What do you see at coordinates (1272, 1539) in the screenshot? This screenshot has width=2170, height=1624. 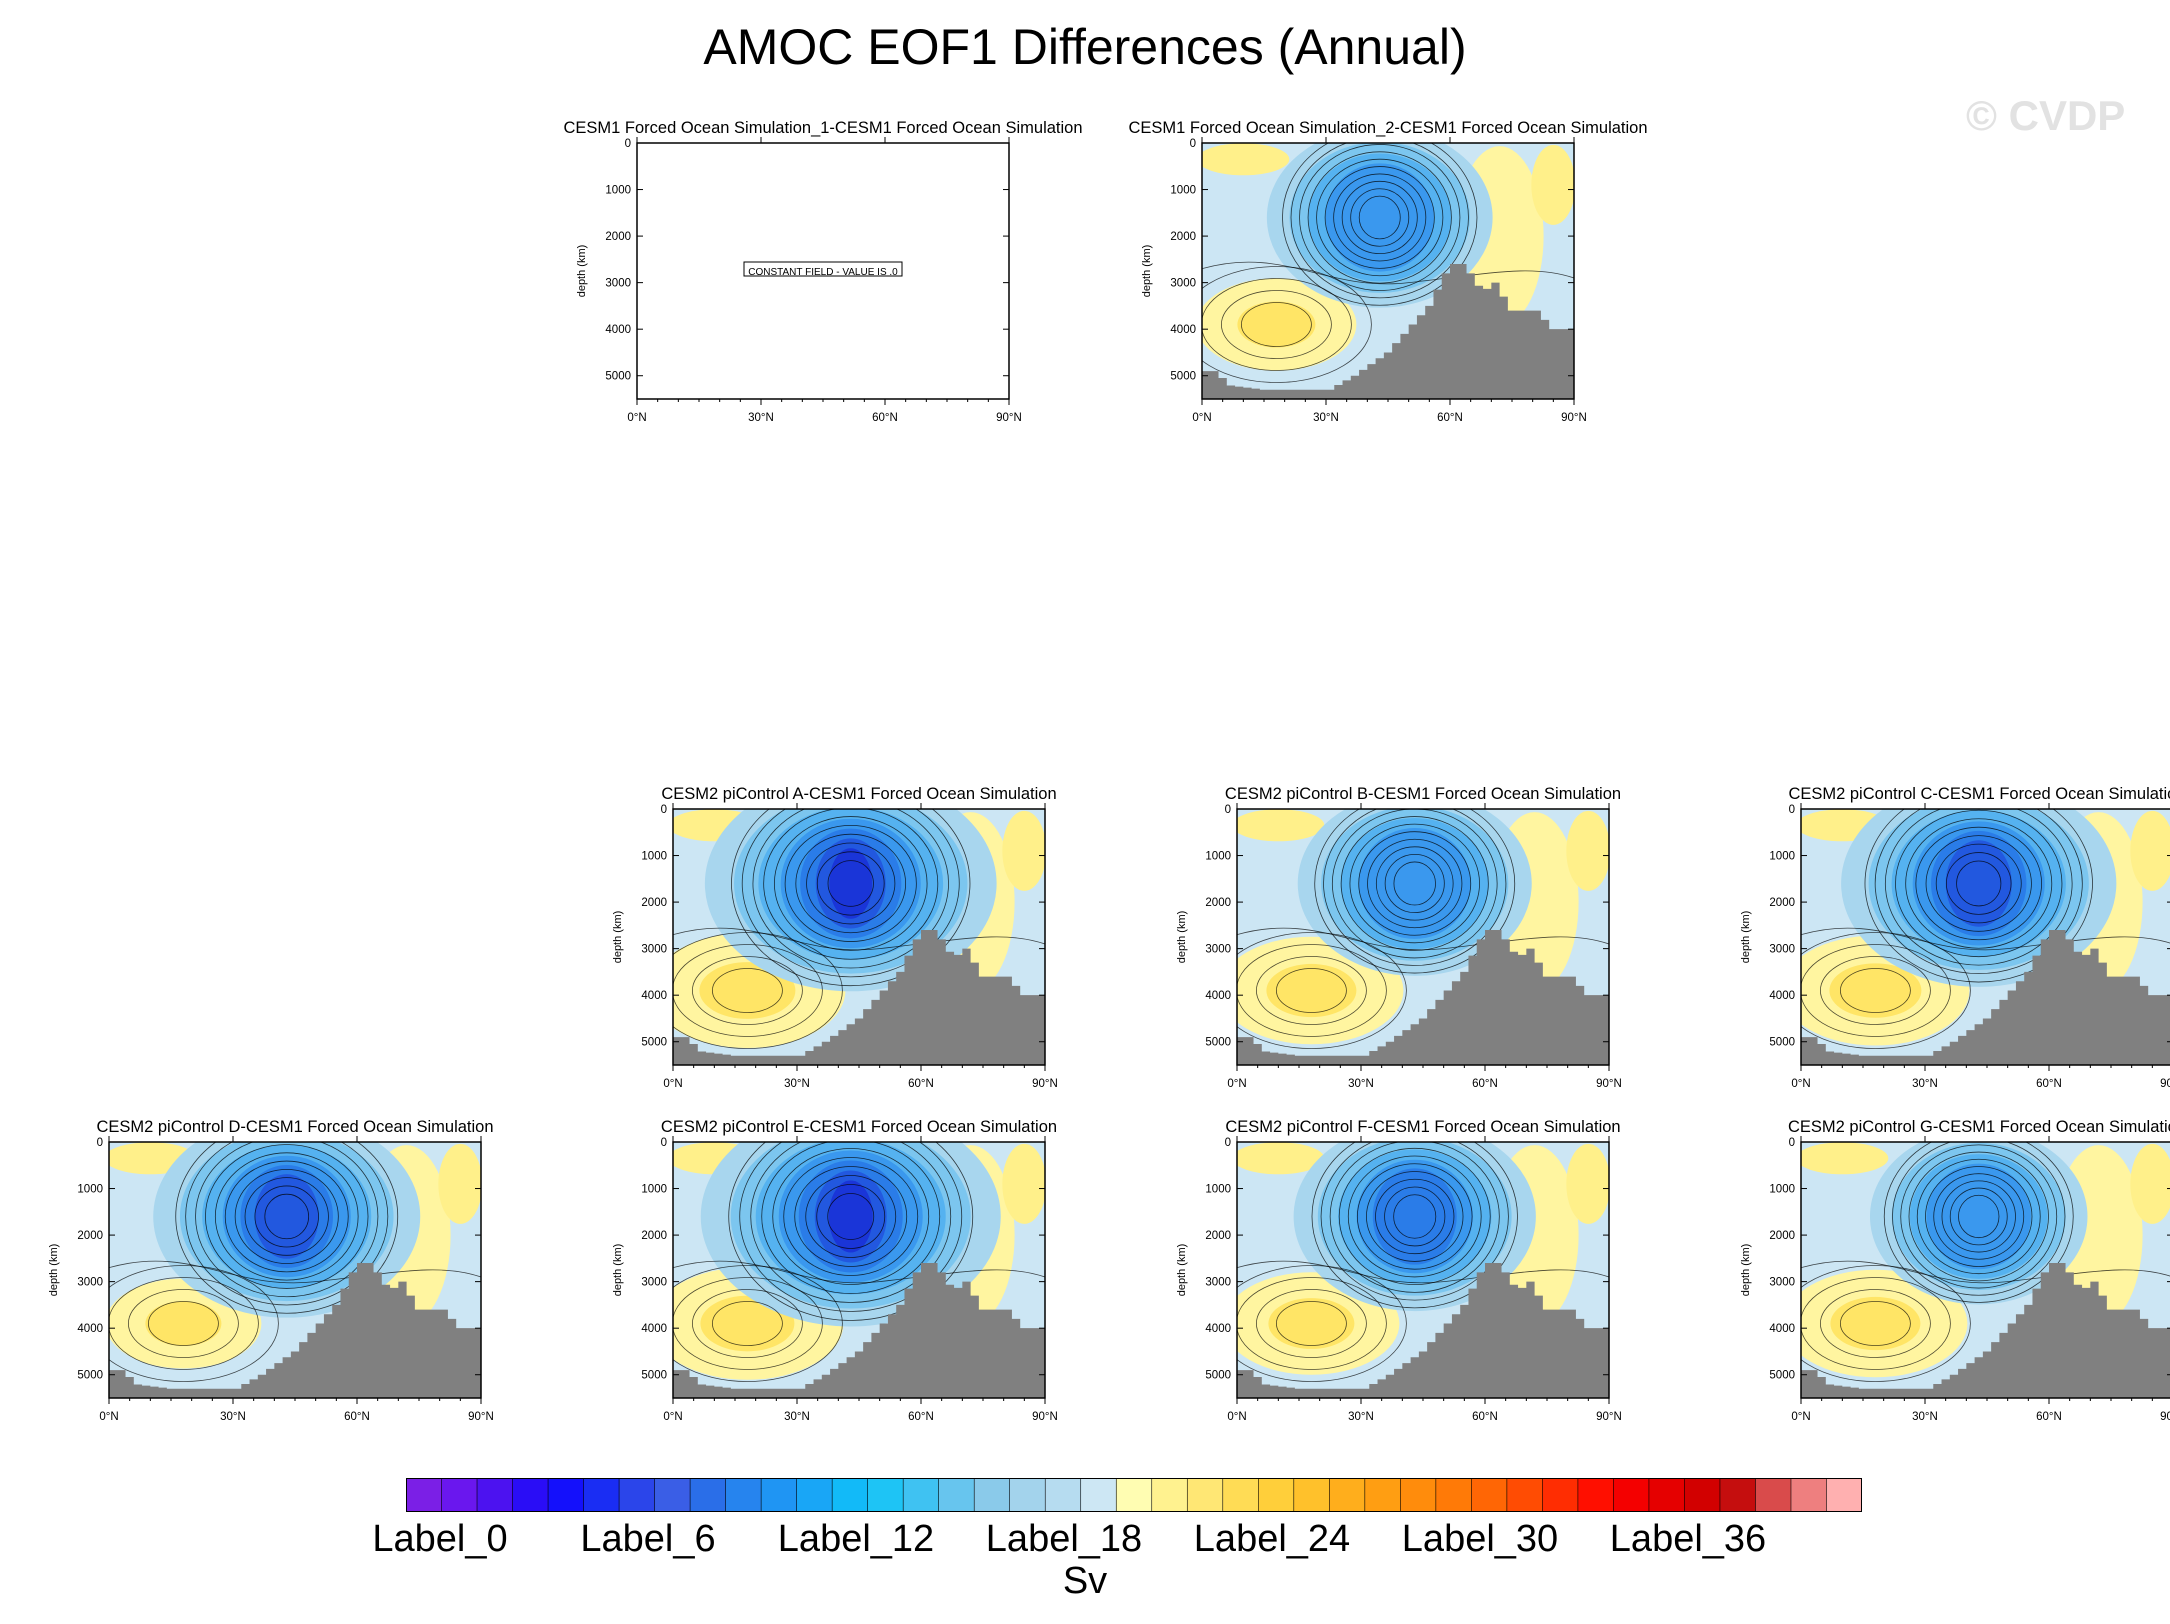 I see `colorbar-label: Label_24` at bounding box center [1272, 1539].